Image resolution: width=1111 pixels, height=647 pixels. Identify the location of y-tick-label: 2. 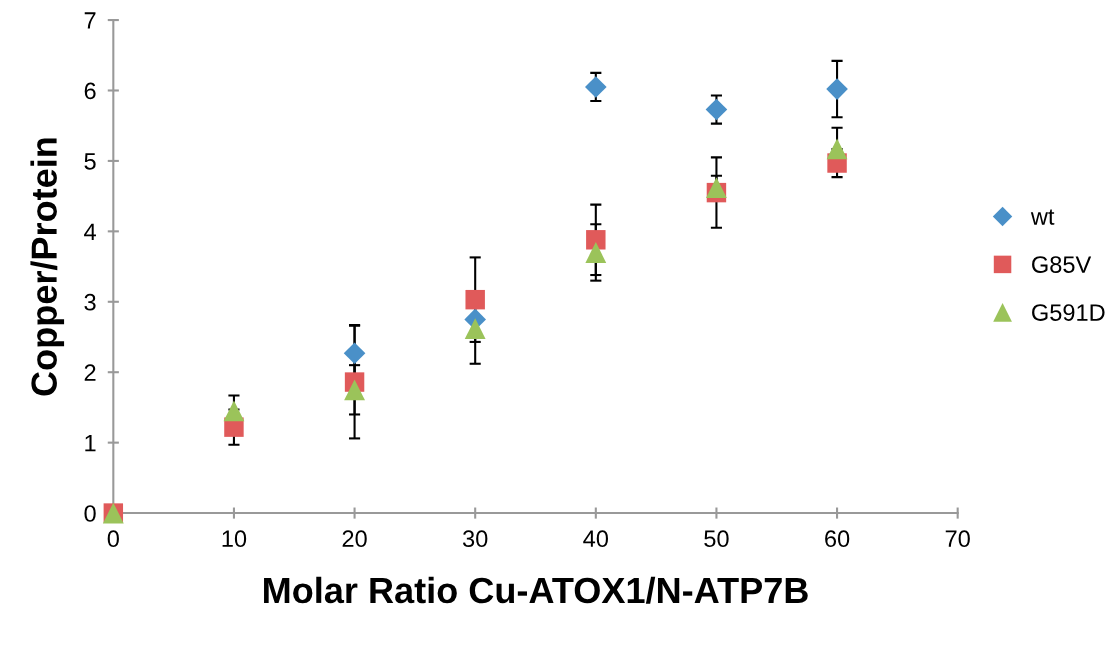
(90, 372).